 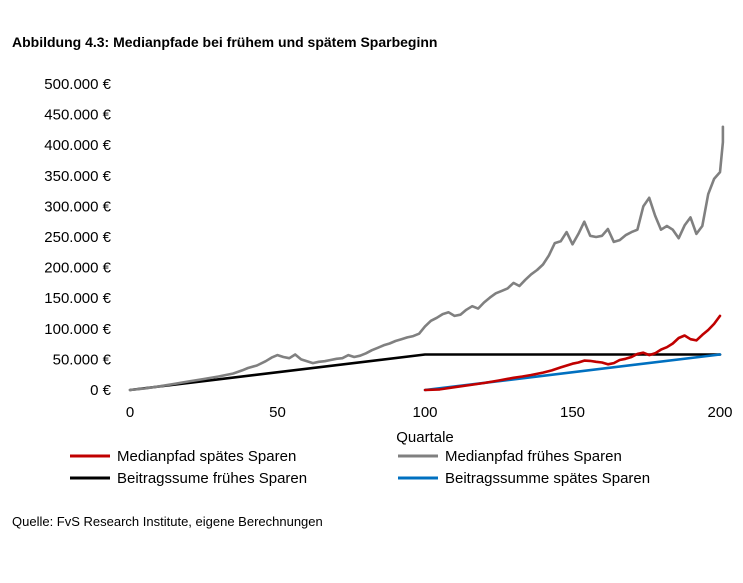 I want to click on x-tick-label: 100, so click(x=424, y=412).